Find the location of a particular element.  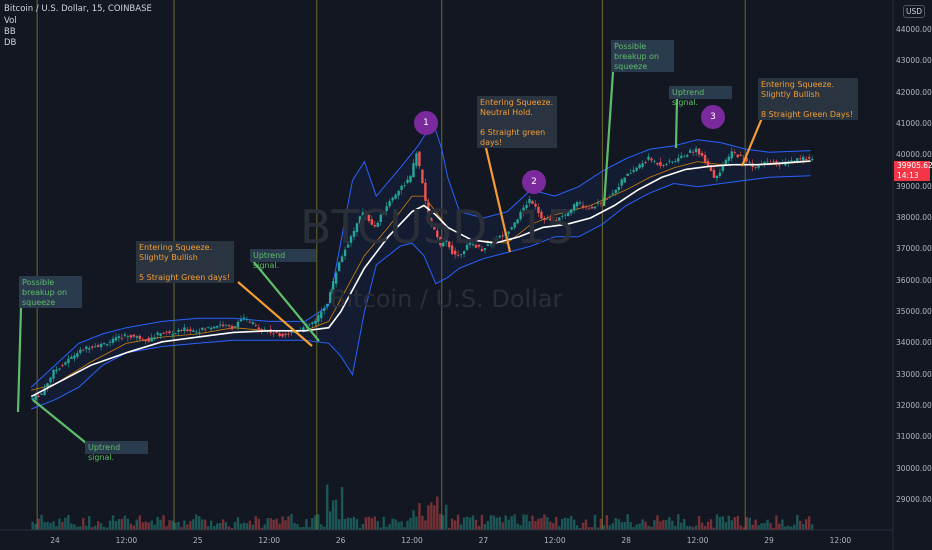

annotation-uptrend-1: Uptrend signal. is located at coordinates (116, 451).